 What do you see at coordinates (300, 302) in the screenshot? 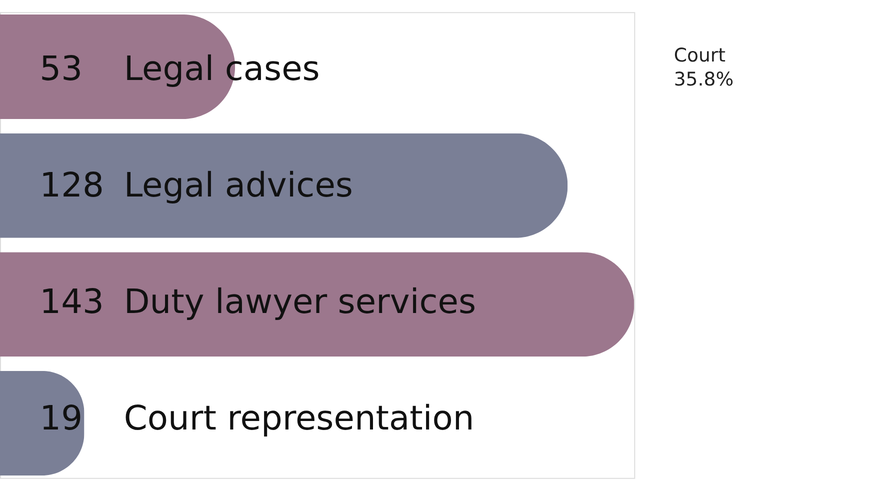
I see `y-tick-label: Duty lawyer services` at bounding box center [300, 302].